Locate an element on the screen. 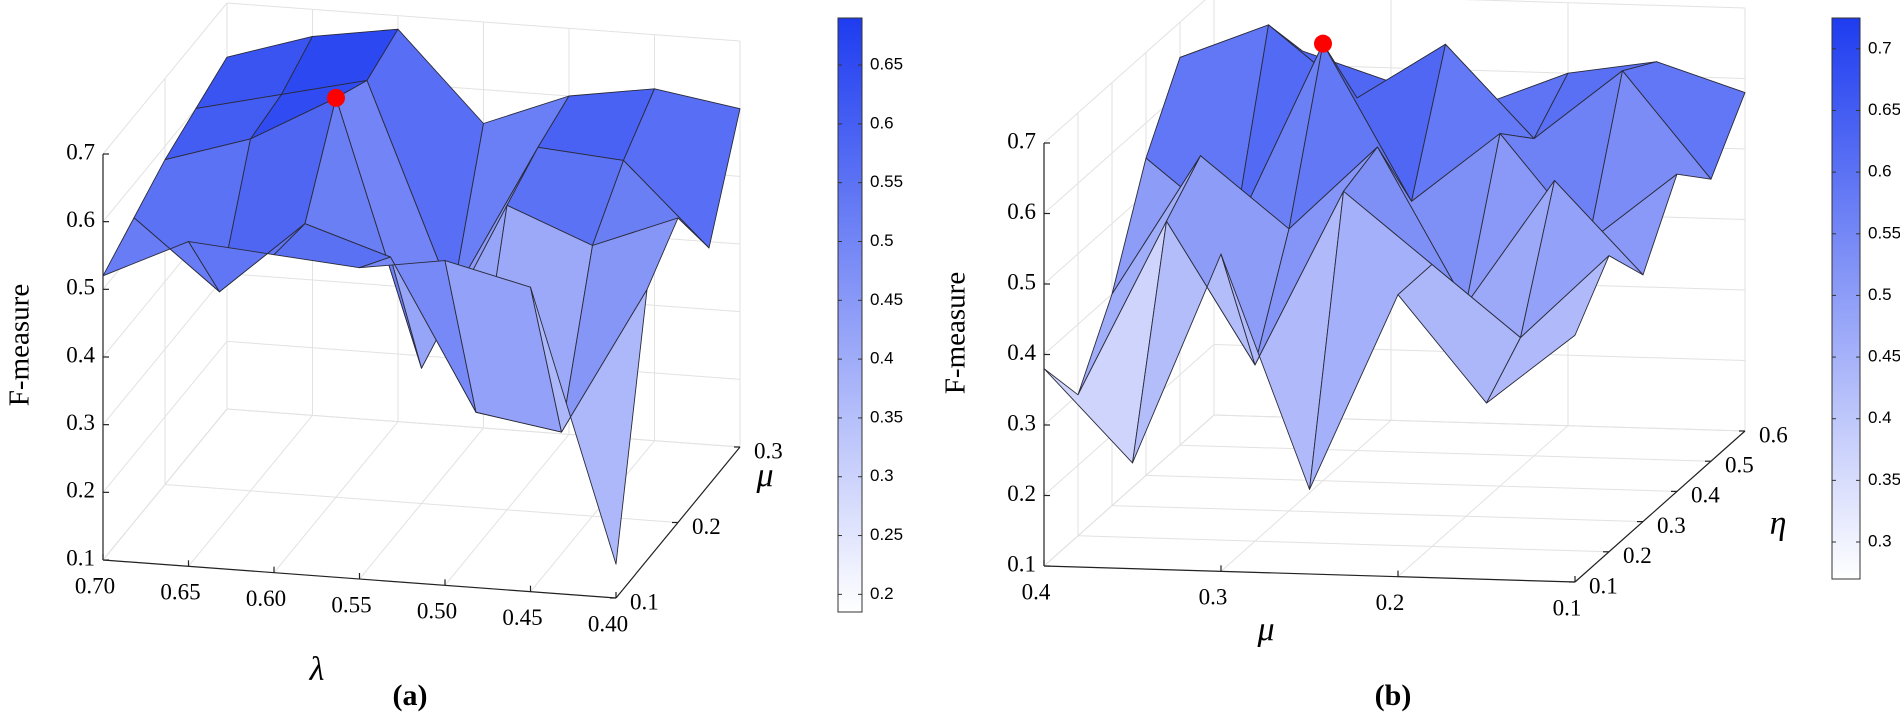 This screenshot has height=721, width=1900. caption: (b) is located at coordinates (1393, 695).